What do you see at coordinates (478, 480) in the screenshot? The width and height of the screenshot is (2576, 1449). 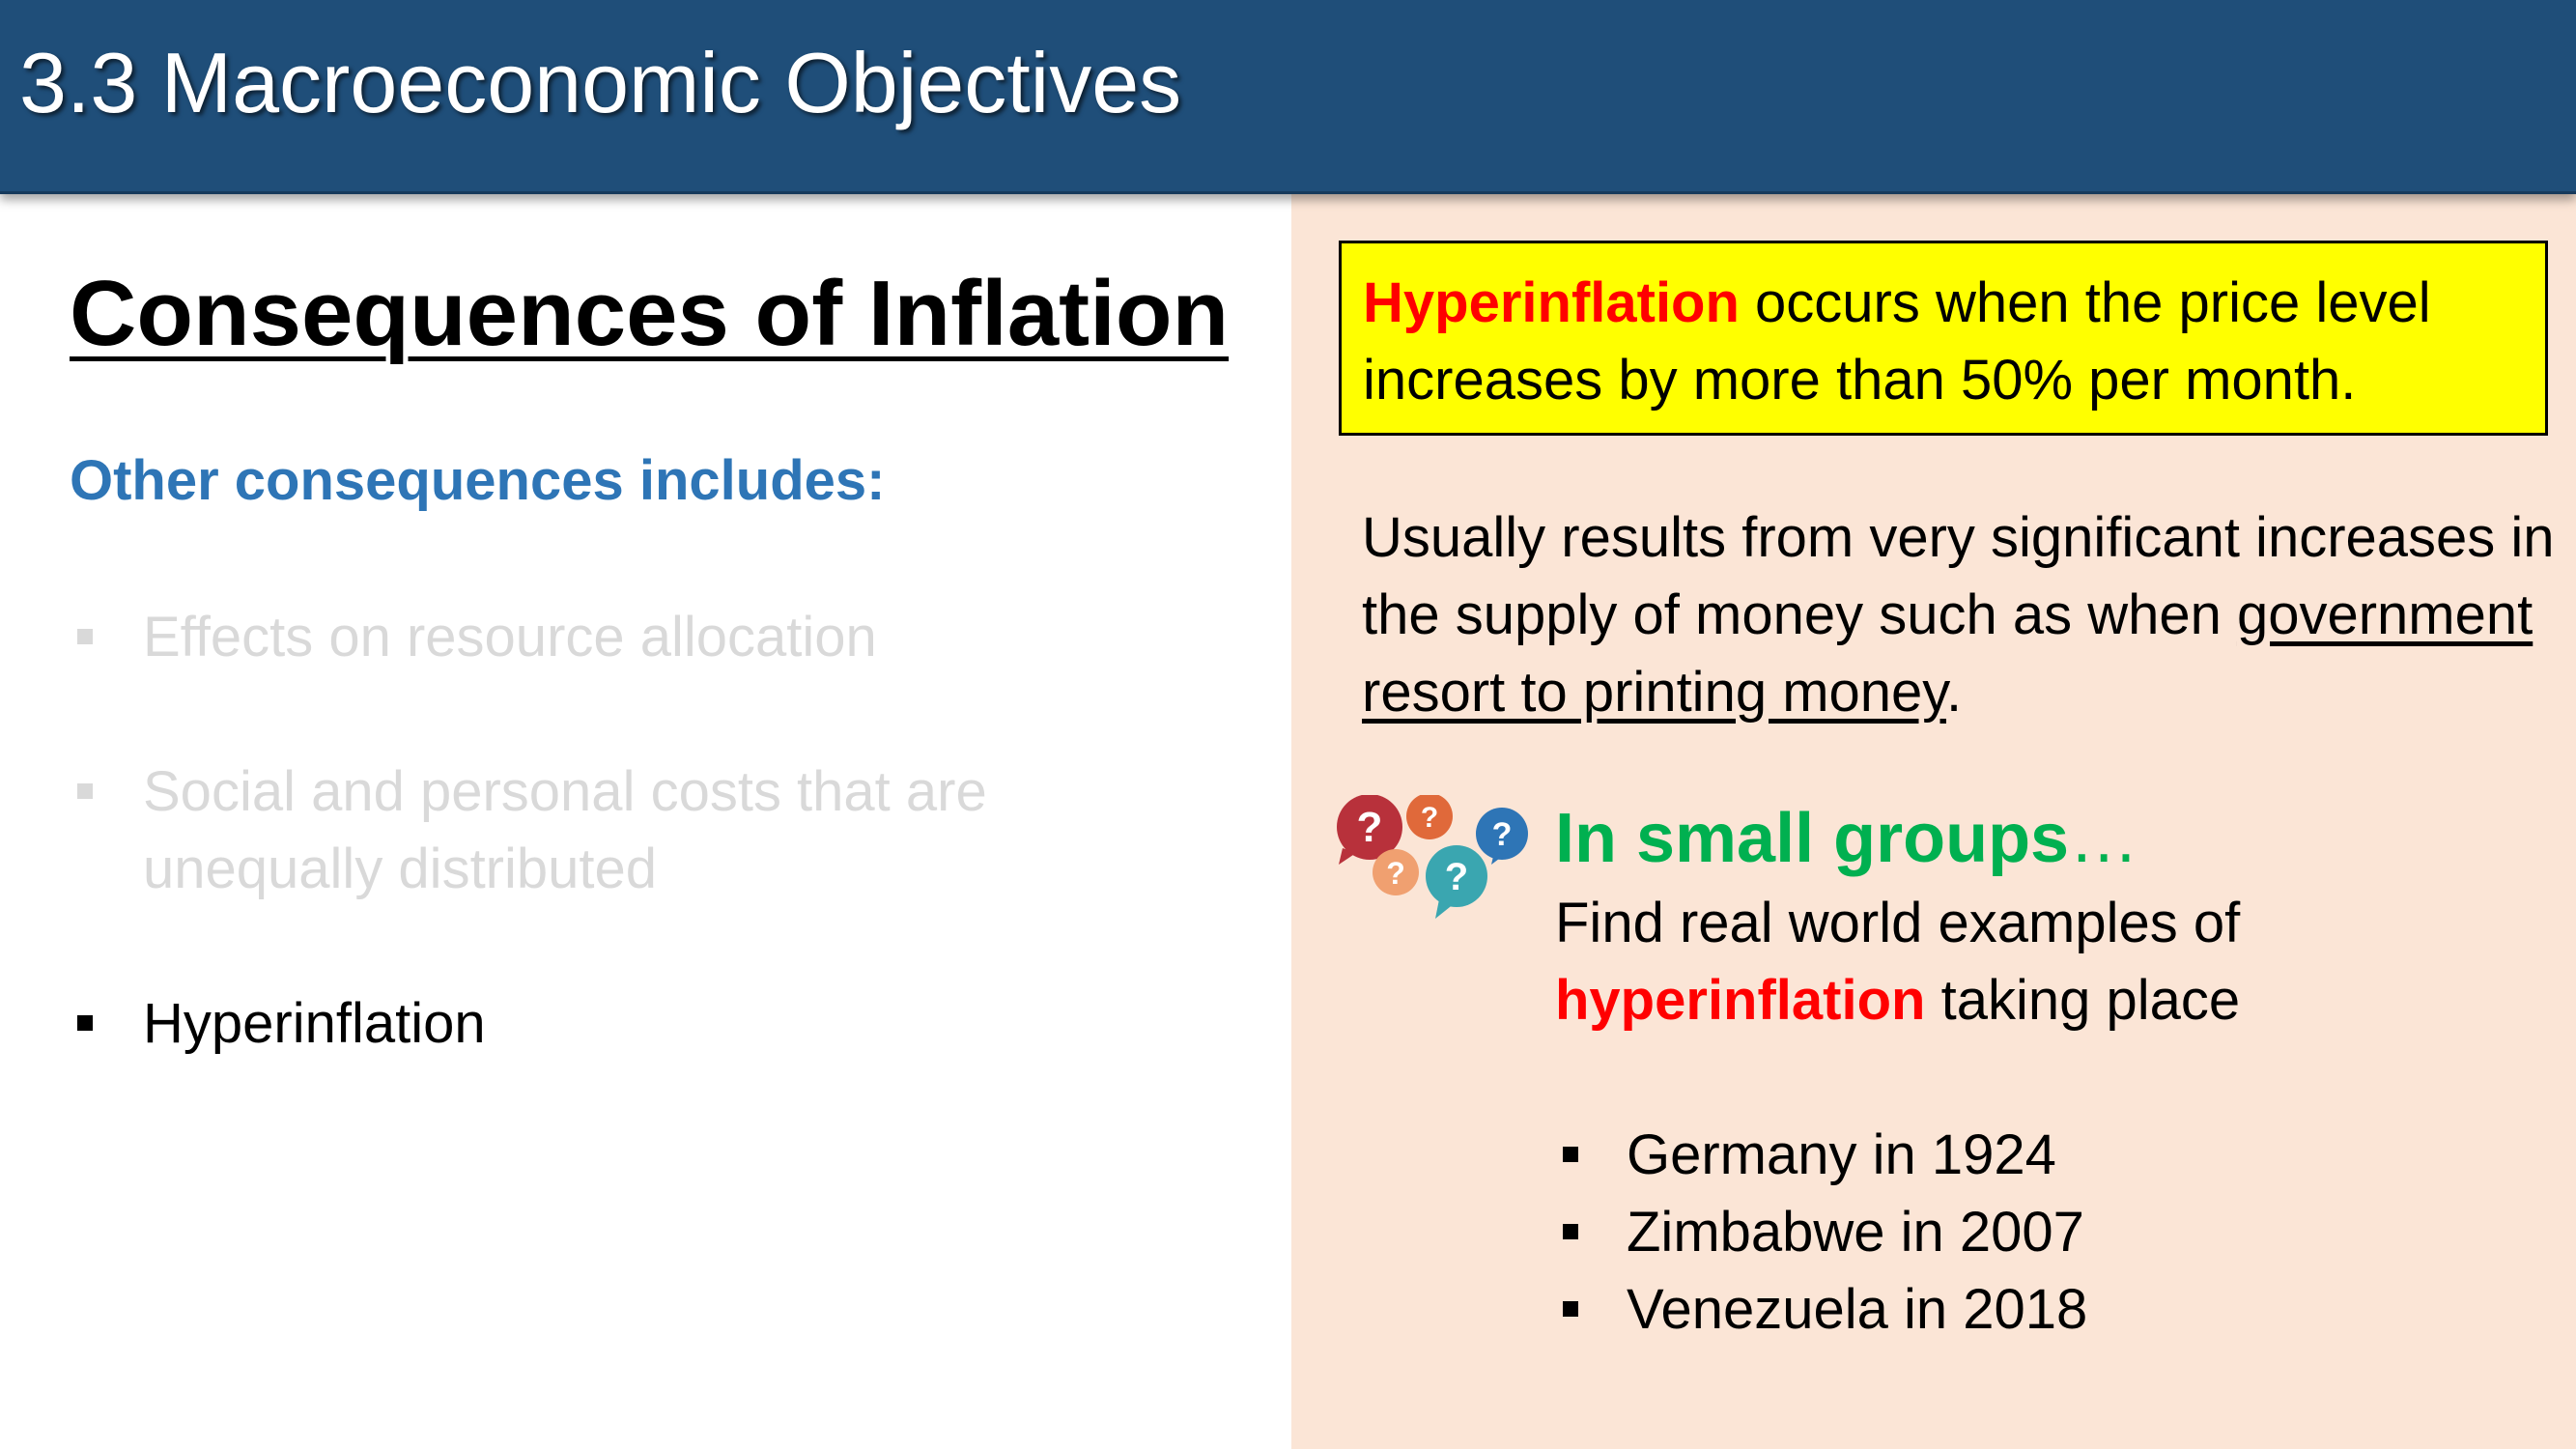 I see `subheading: Other consequences includes:` at bounding box center [478, 480].